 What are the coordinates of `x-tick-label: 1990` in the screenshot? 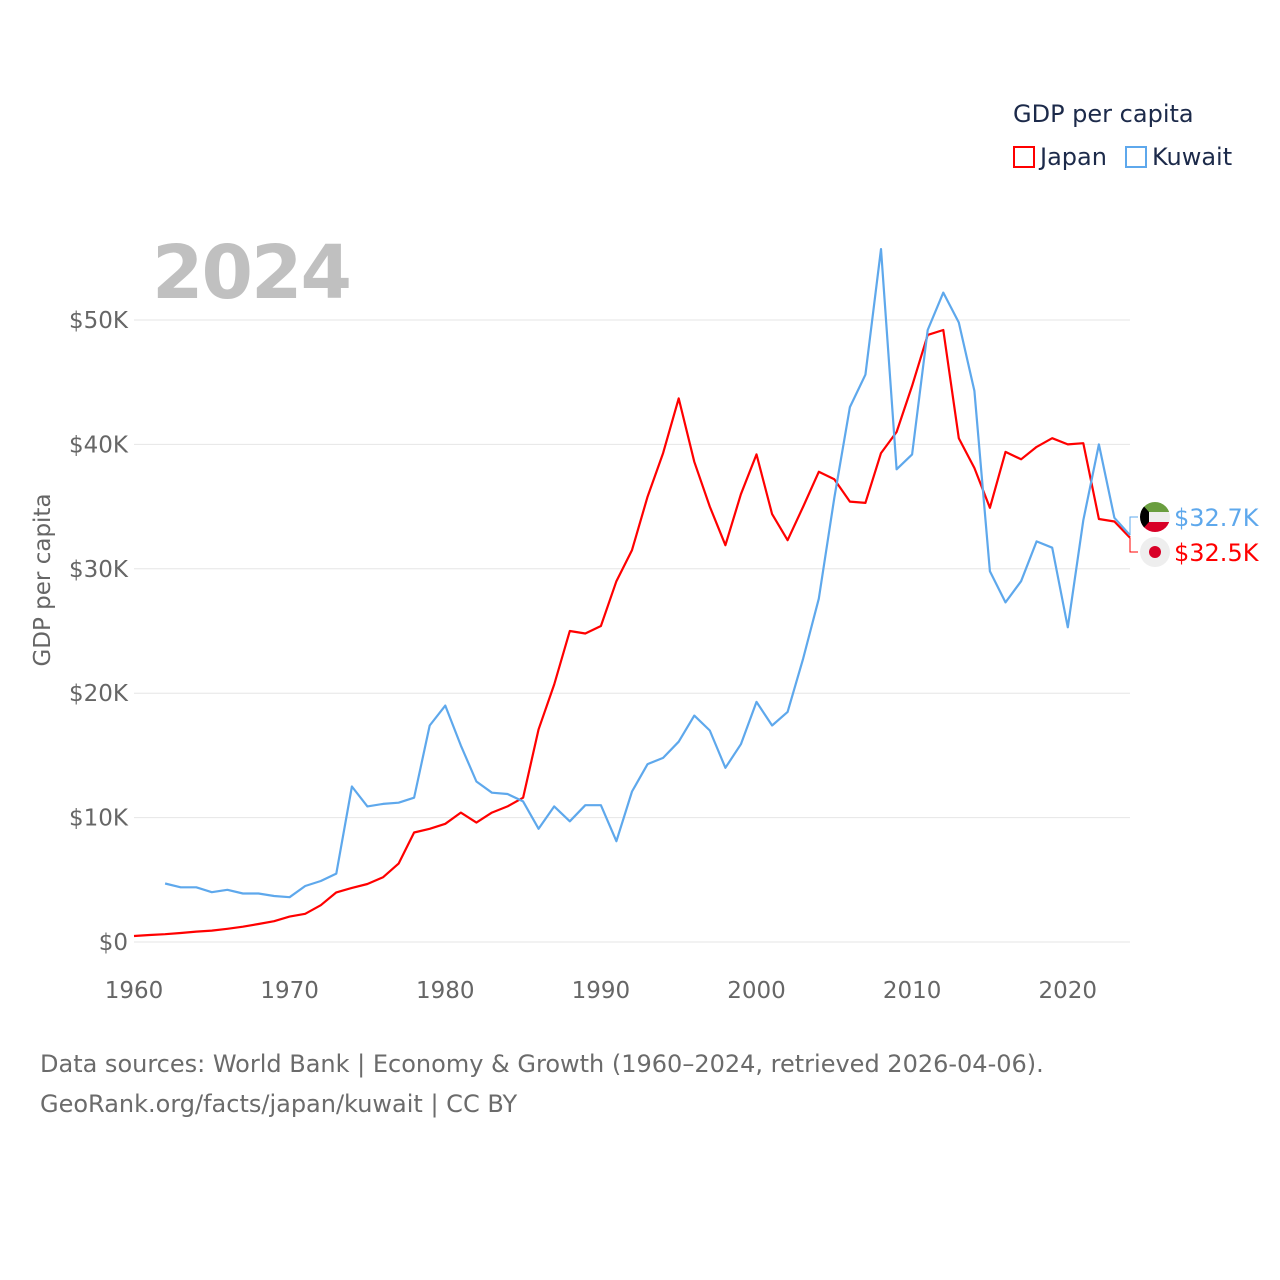 It's located at (601, 991).